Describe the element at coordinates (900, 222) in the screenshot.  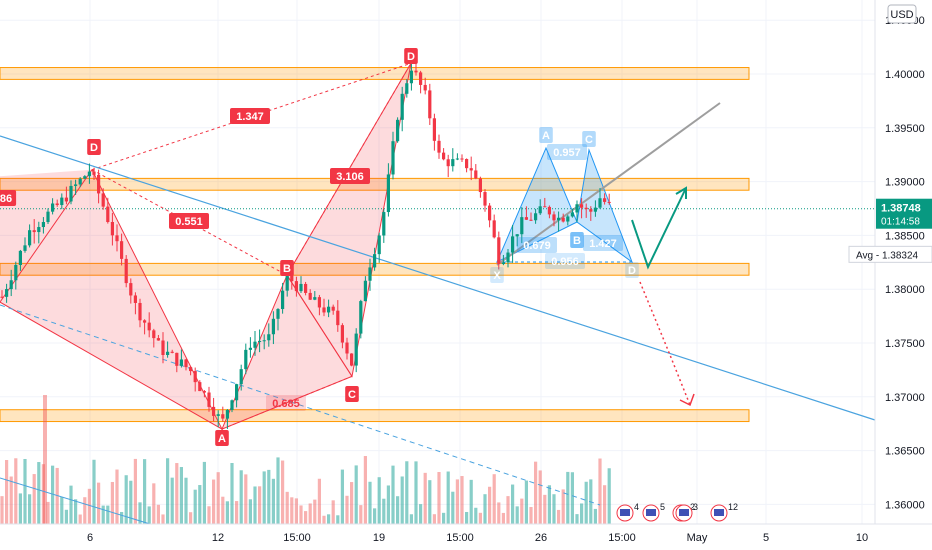
I see `bar-countdown: 01:14:58` at that location.